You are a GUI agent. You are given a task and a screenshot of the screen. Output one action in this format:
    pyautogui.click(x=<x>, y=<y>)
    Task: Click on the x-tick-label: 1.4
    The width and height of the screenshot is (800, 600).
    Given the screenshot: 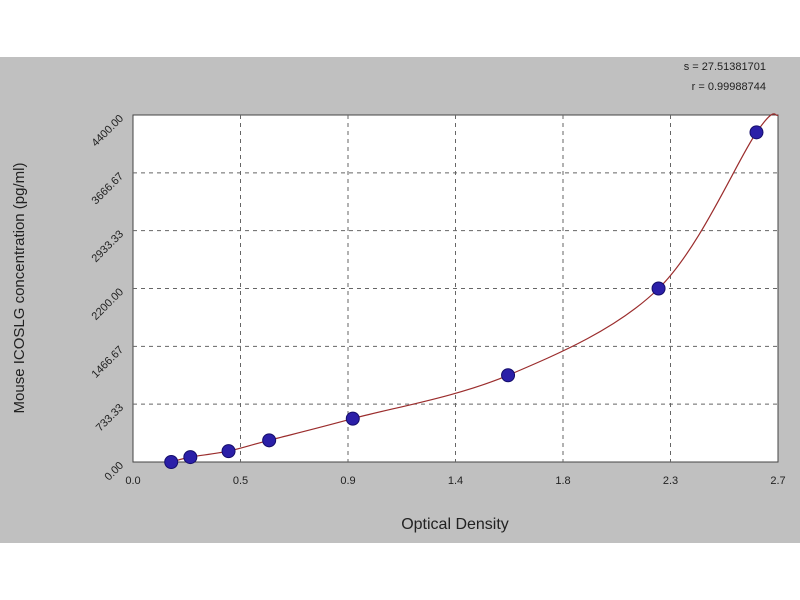 What is the action you would take?
    pyautogui.click(x=455, y=481)
    